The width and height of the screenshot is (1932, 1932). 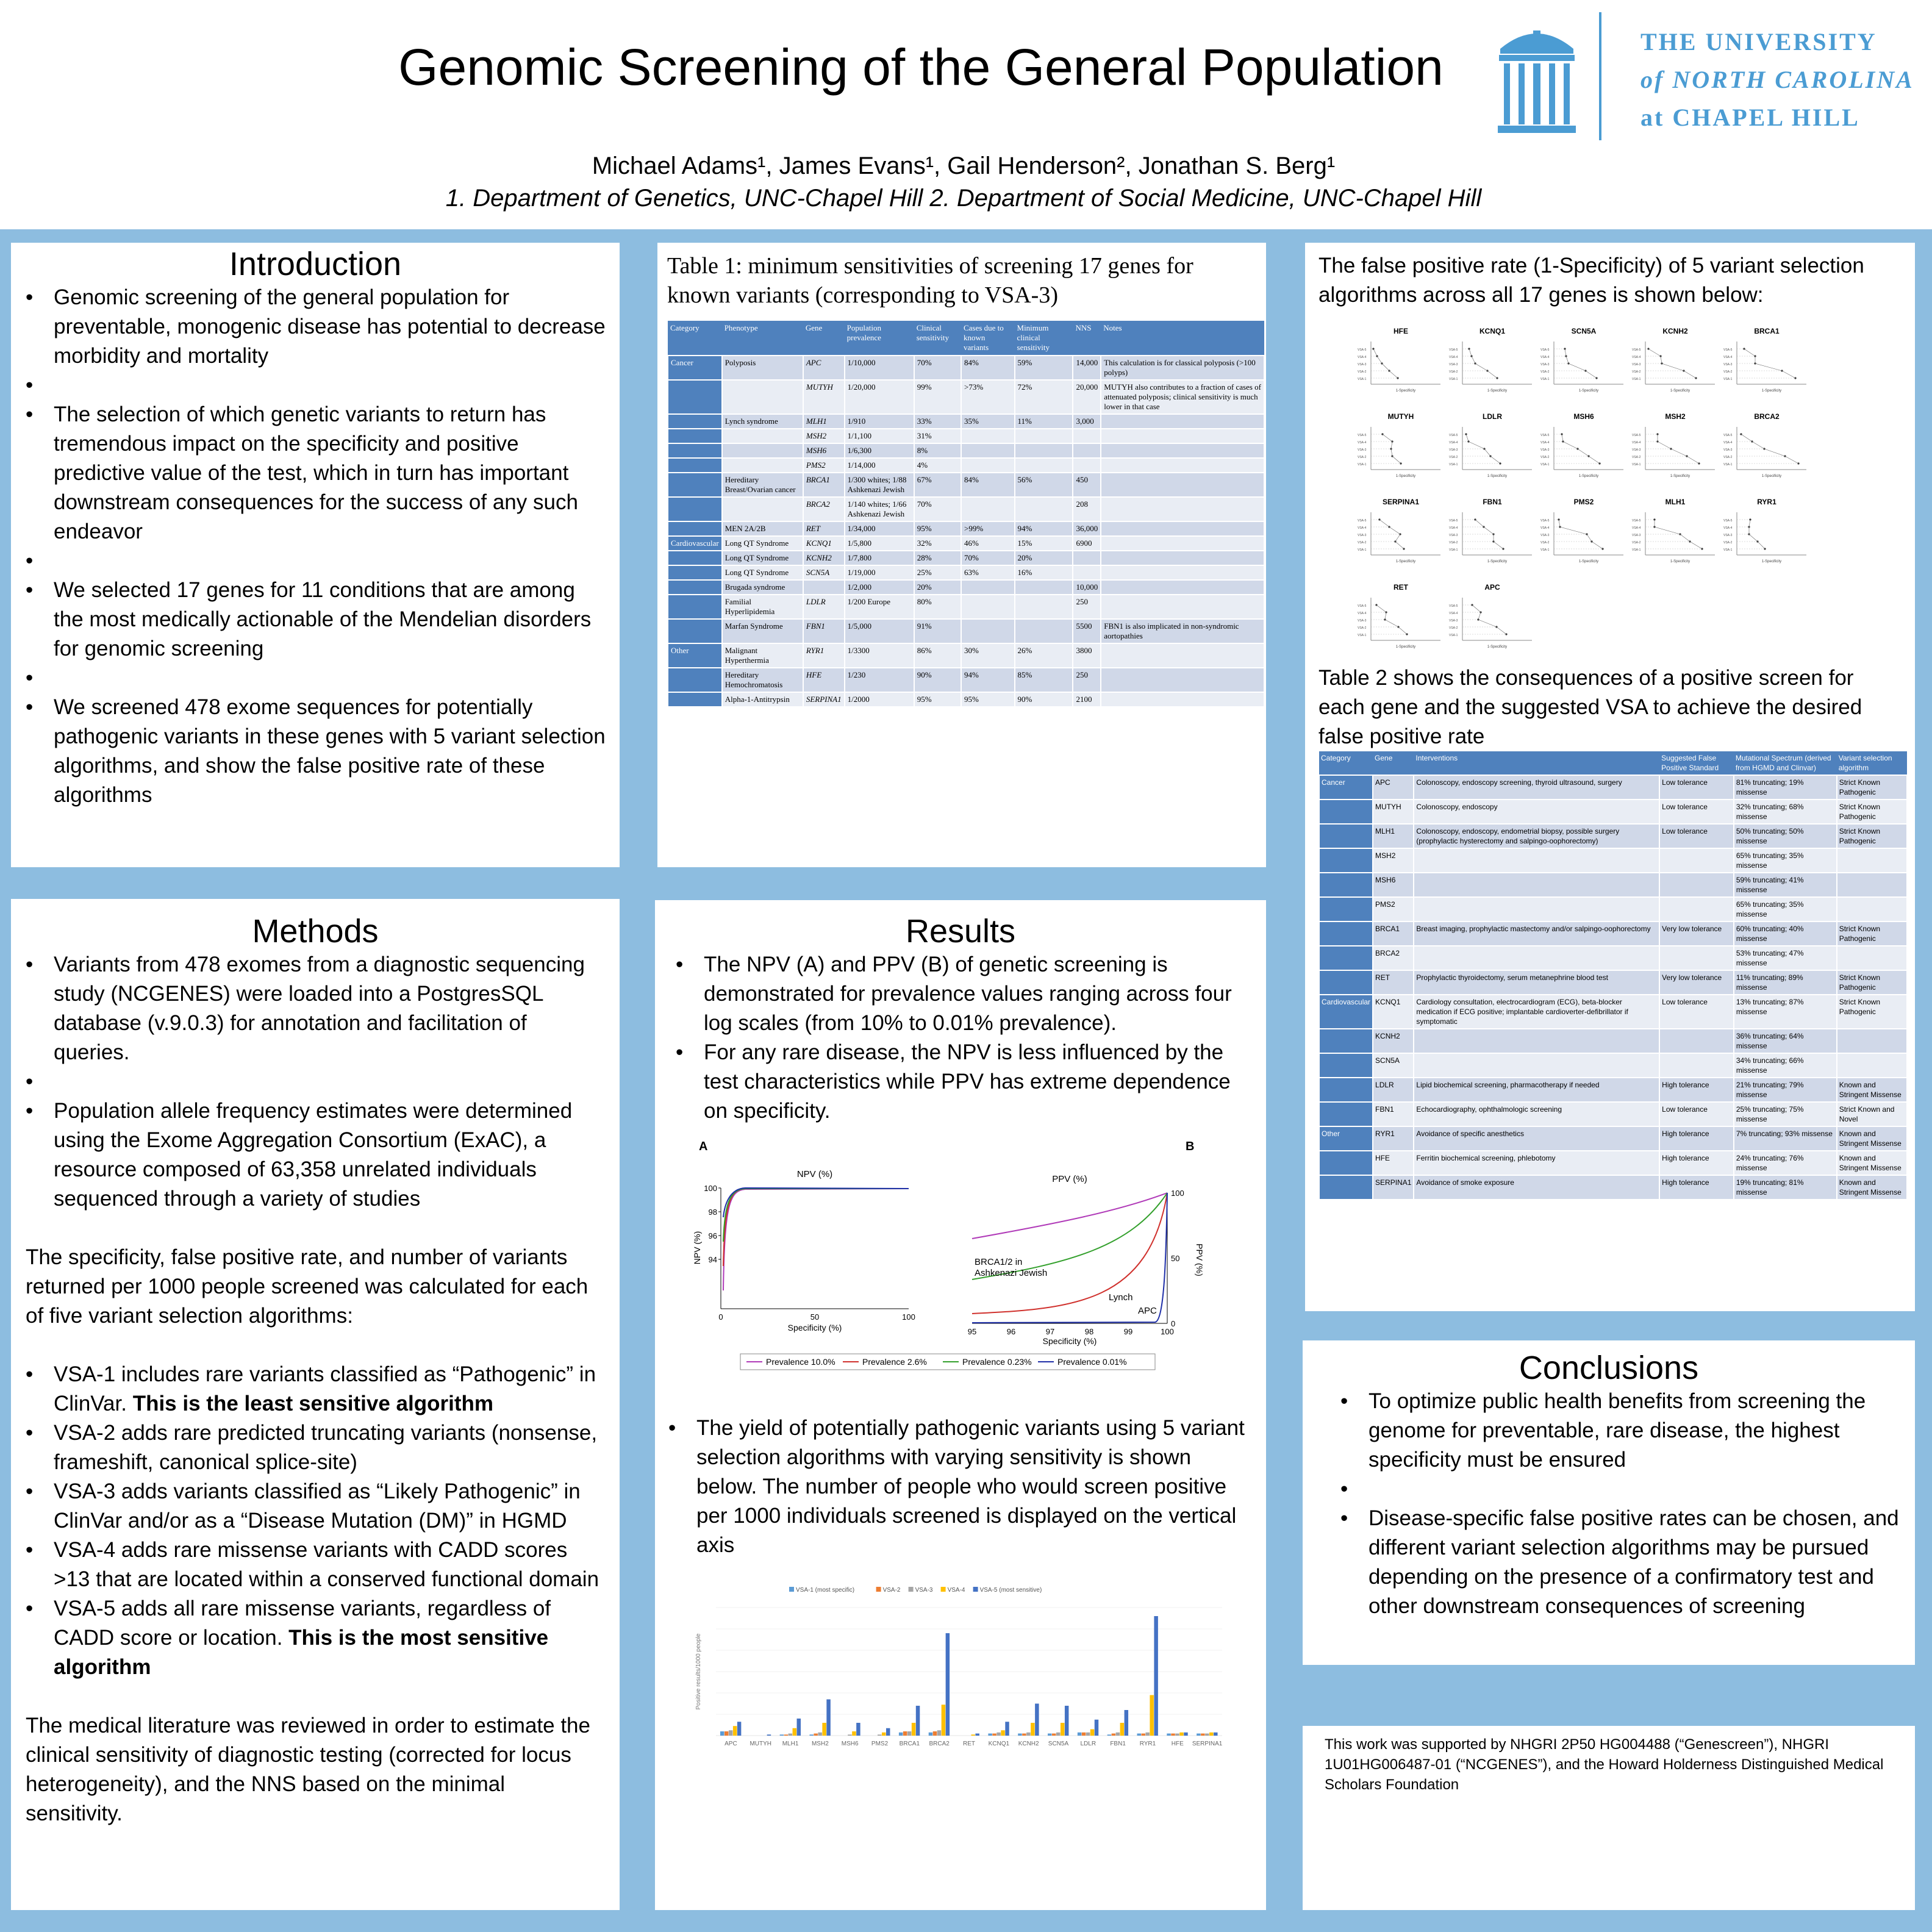 What do you see at coordinates (972, 1331) in the screenshot?
I see `ppv-xtick: 95` at bounding box center [972, 1331].